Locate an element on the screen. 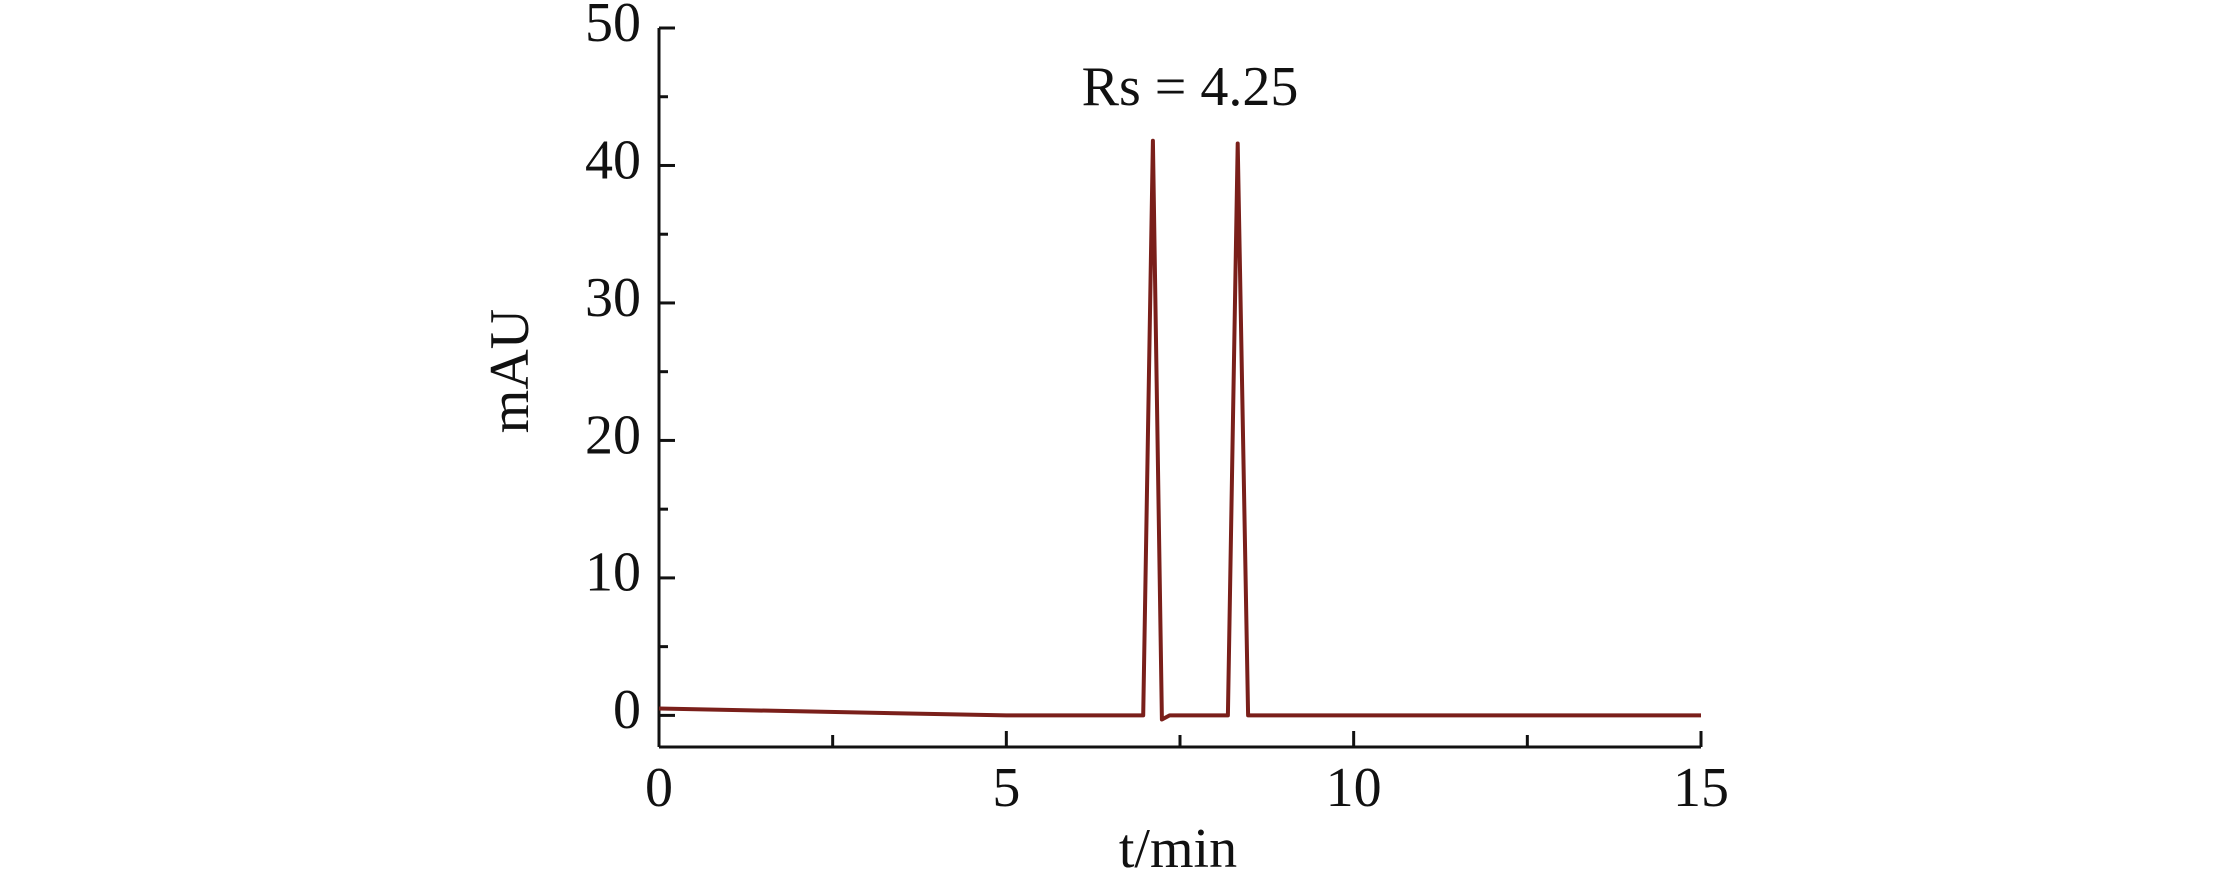 The height and width of the screenshot is (886, 2213). y-tick-label: 30 is located at coordinates (613, 298).